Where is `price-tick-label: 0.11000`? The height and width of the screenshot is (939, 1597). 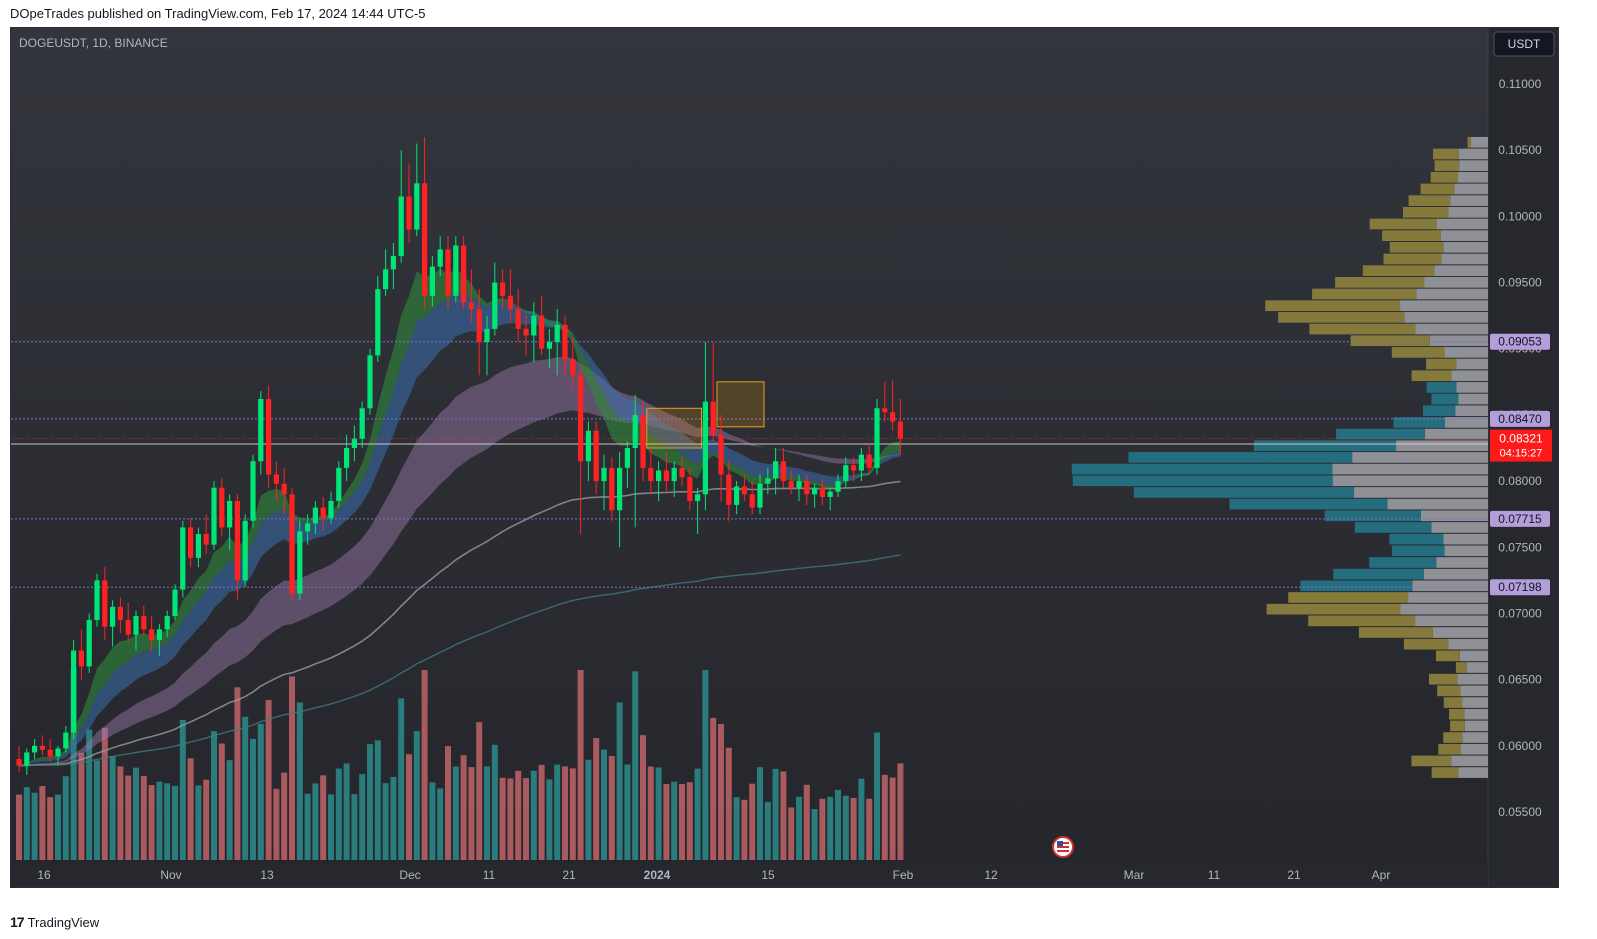
price-tick-label: 0.11000 is located at coordinates (1520, 84).